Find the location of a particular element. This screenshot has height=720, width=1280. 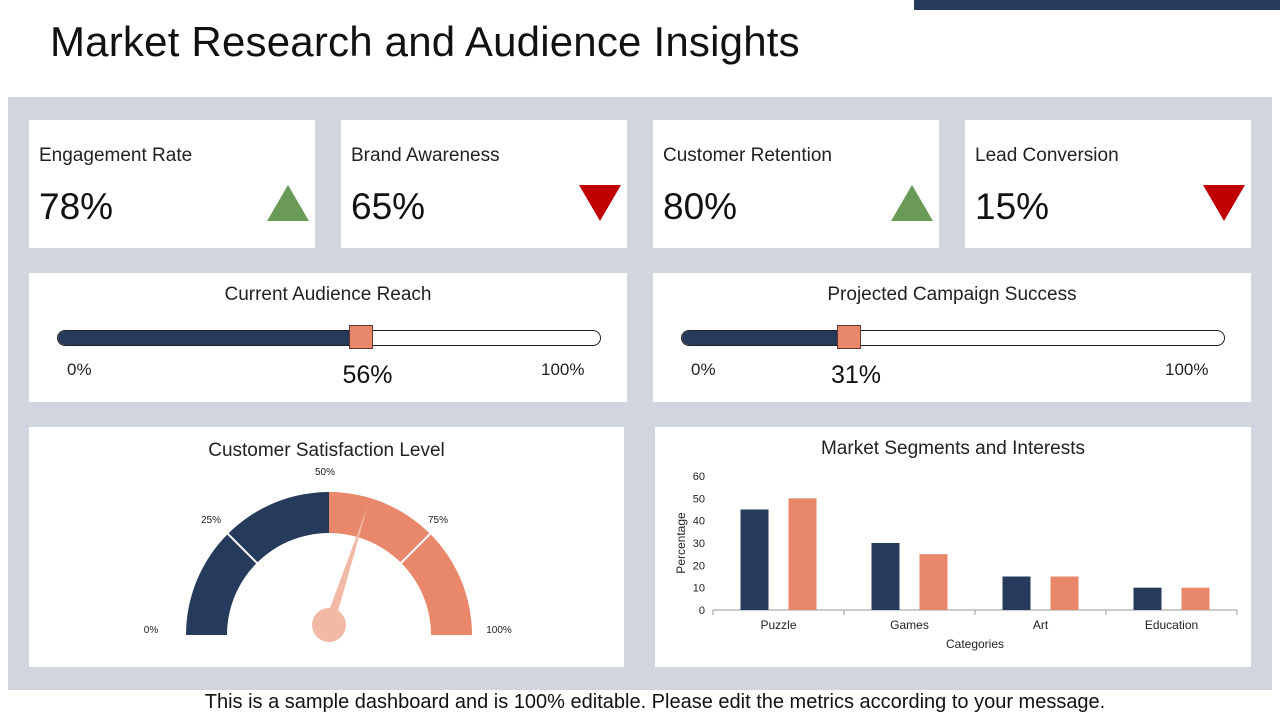

kpi-card-customer-retention: Customer Retention 80% is located at coordinates (796, 184).